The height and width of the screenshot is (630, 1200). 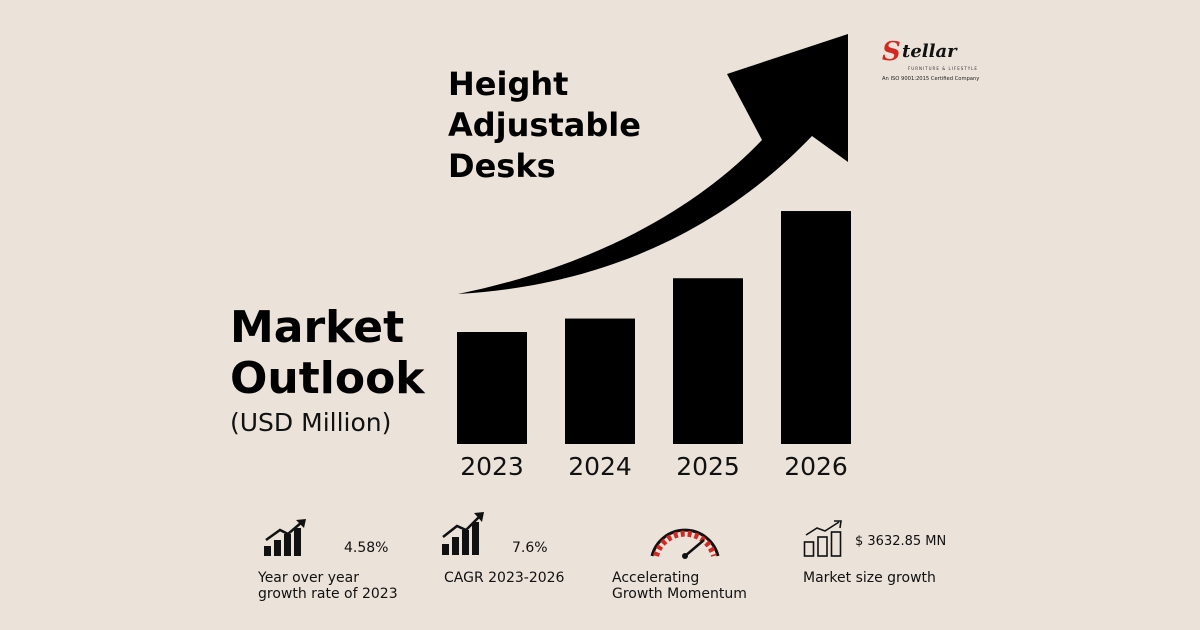 I want to click on market-outlook-heading: Market Outlook, so click(x=327, y=353).